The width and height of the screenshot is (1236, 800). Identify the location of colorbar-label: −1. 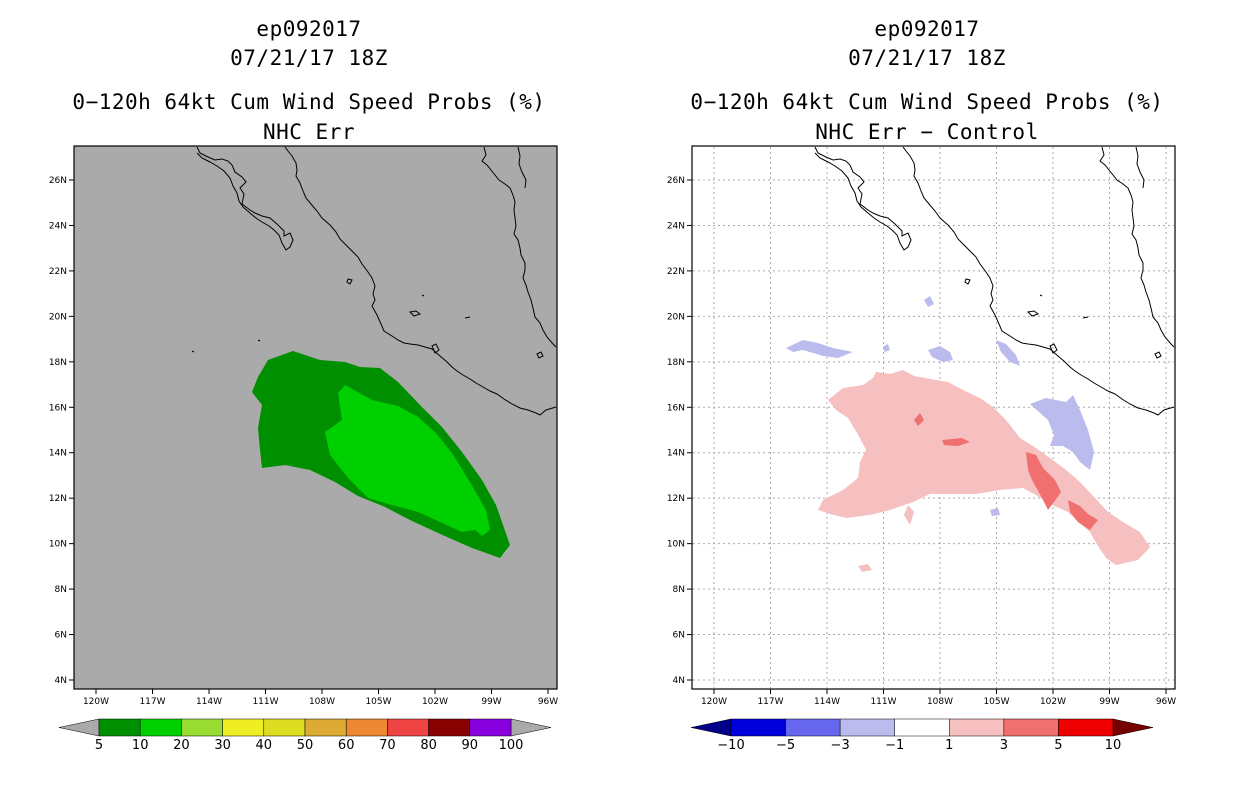
(894, 745).